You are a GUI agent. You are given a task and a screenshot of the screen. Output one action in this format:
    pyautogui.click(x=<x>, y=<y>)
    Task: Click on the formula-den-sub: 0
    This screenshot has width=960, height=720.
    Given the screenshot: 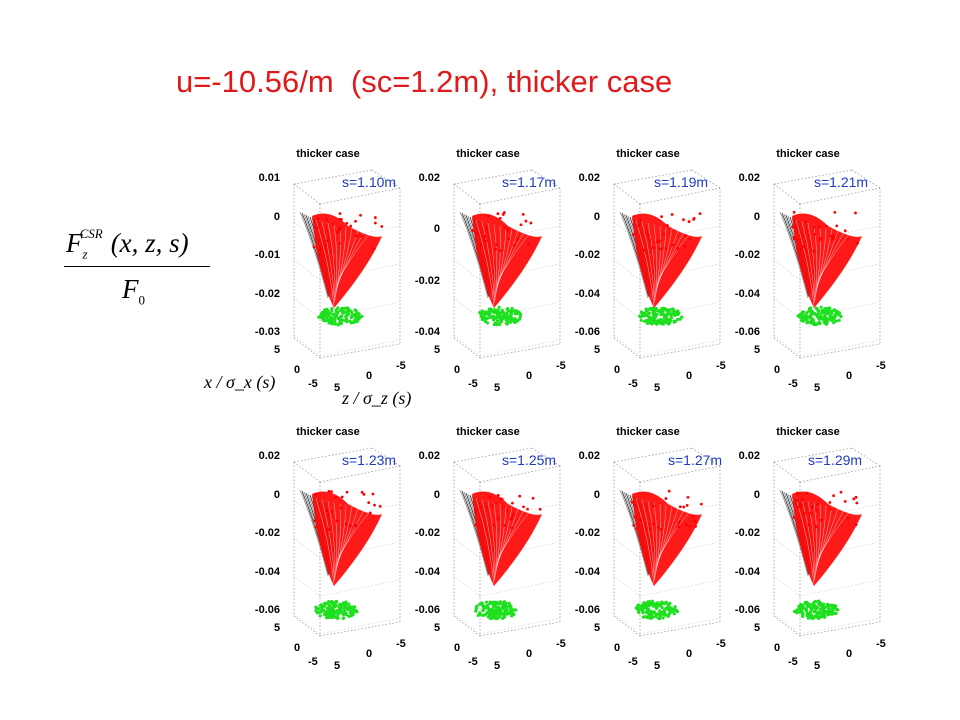 What is the action you would take?
    pyautogui.click(x=142, y=300)
    